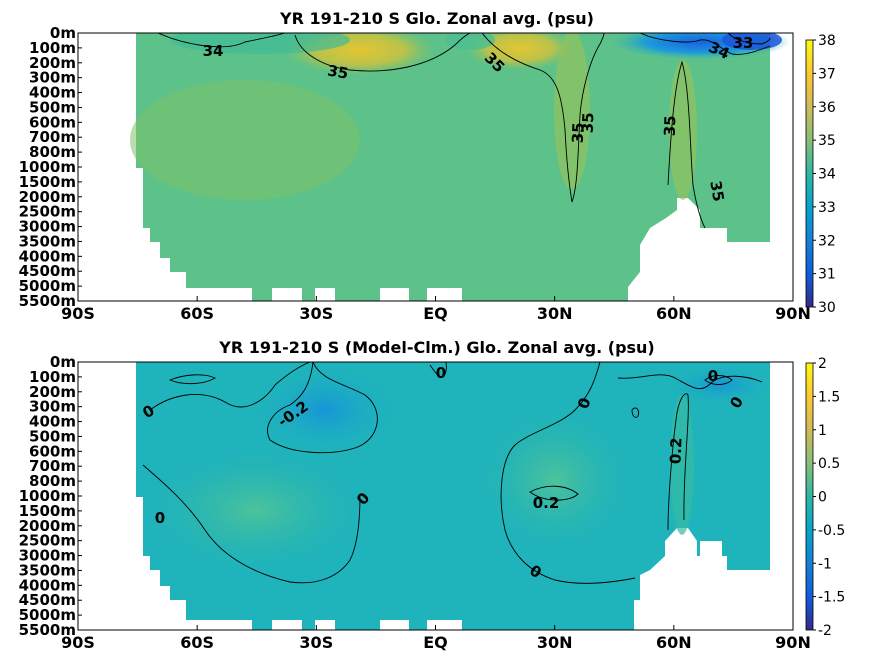 This screenshot has height=656, width=875. What do you see at coordinates (676, 450) in the screenshot?
I see `contour-label: 0.2` at bounding box center [676, 450].